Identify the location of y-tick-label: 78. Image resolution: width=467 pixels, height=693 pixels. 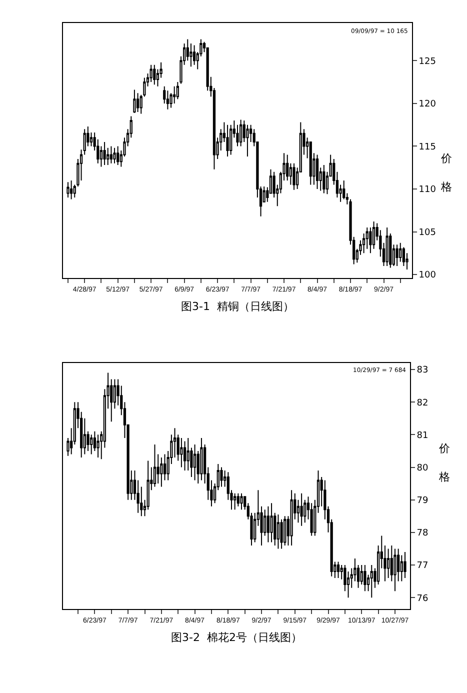
(422, 533).